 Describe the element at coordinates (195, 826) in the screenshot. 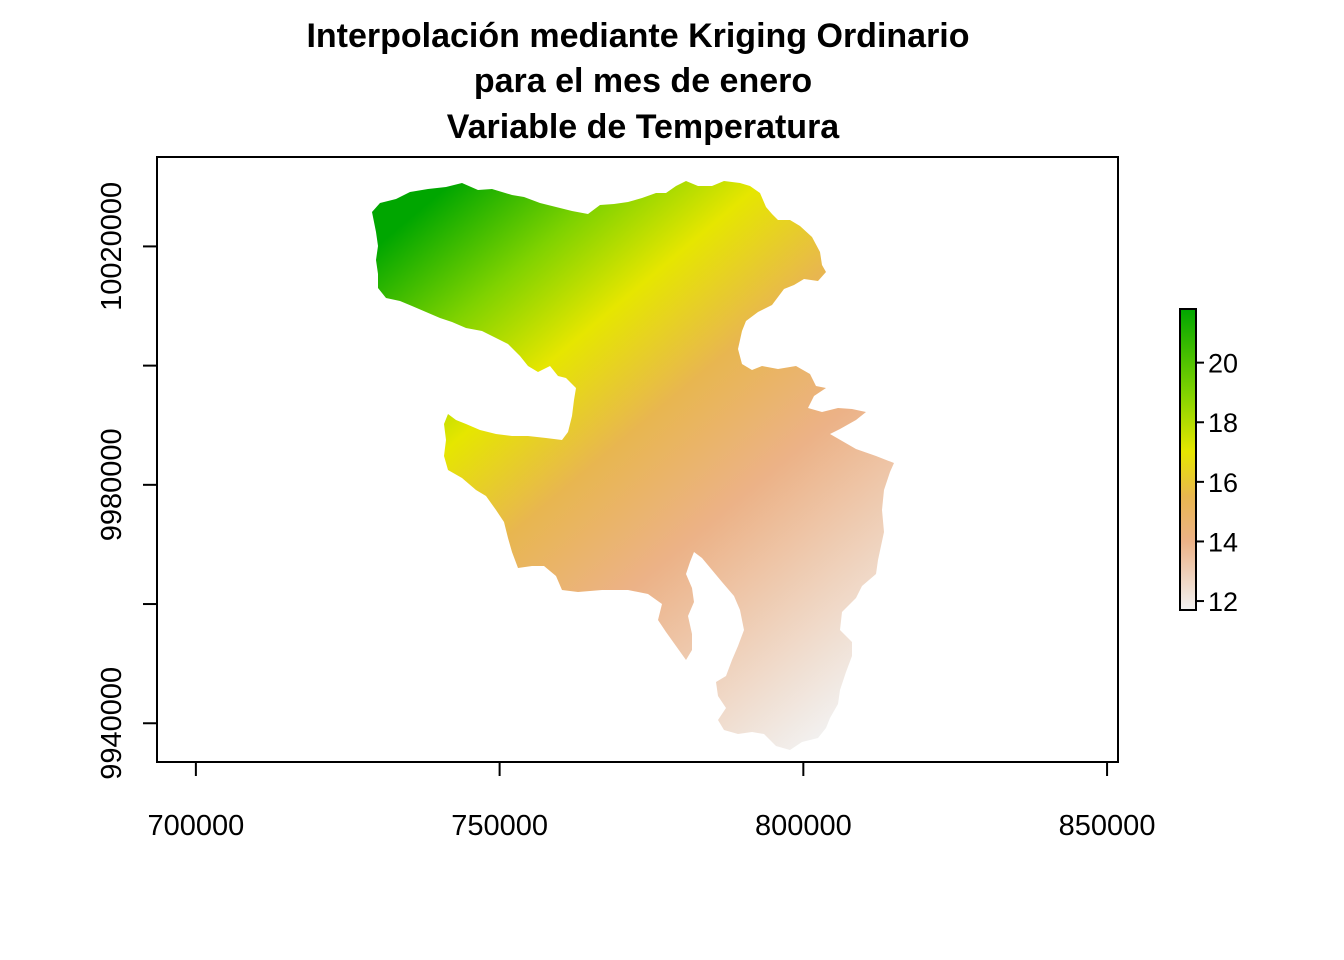

I see `x-tick-label: 700000` at that location.